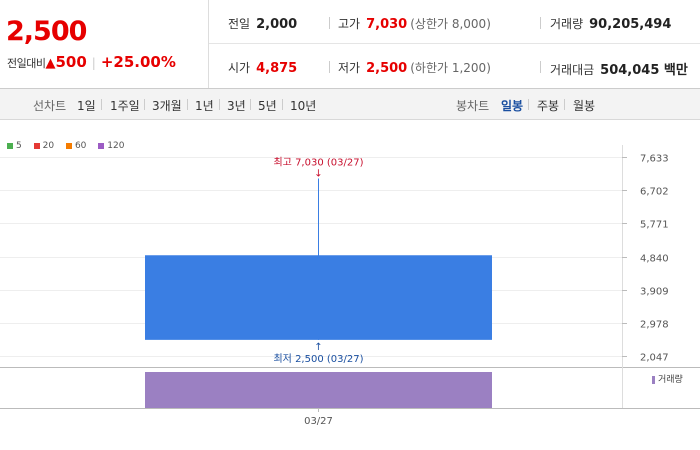 The width and height of the screenshot is (700, 450). What do you see at coordinates (239, 24) in the screenshot?
I see `prev-close-label: 전일` at bounding box center [239, 24].